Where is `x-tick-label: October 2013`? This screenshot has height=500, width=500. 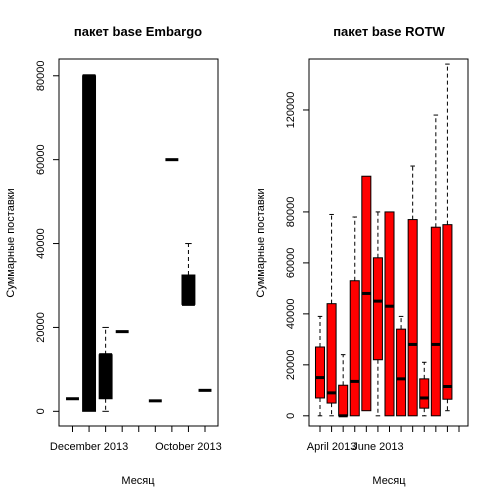
x-tick-label: October 2013 is located at coordinates (188, 447).